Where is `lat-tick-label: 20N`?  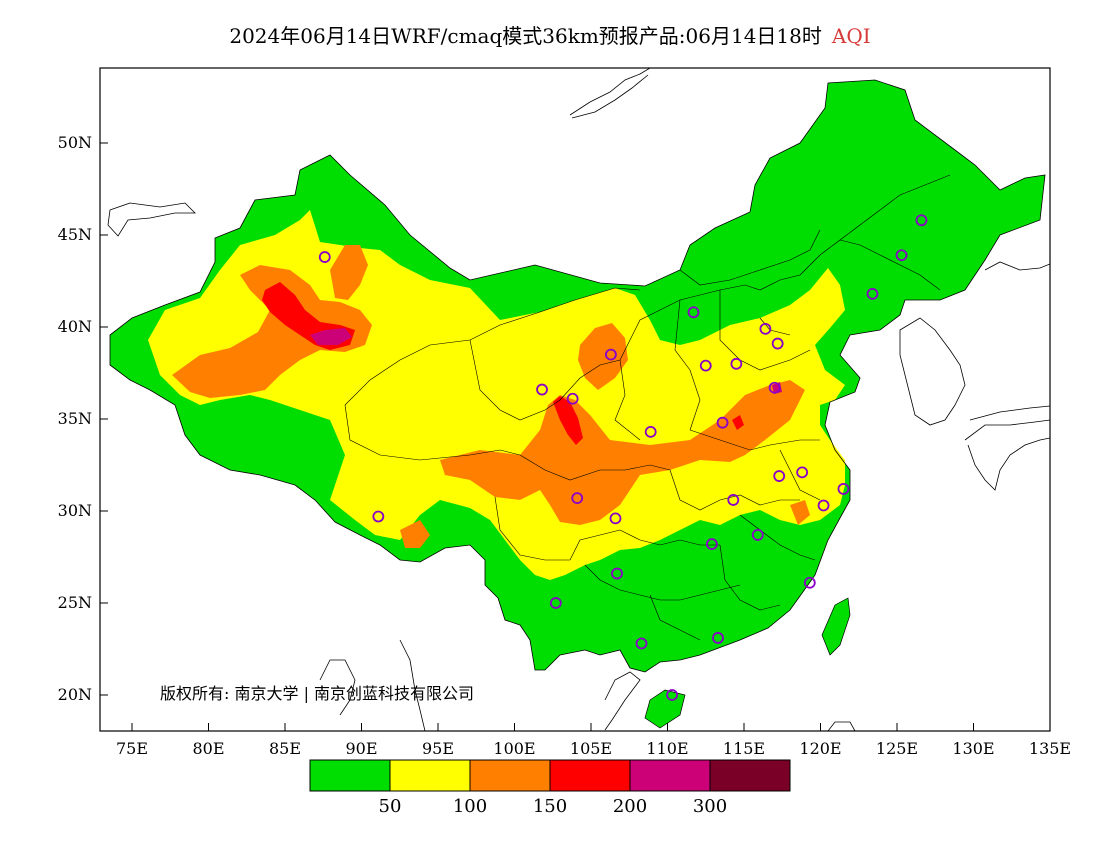
lat-tick-label: 20N is located at coordinates (75, 694).